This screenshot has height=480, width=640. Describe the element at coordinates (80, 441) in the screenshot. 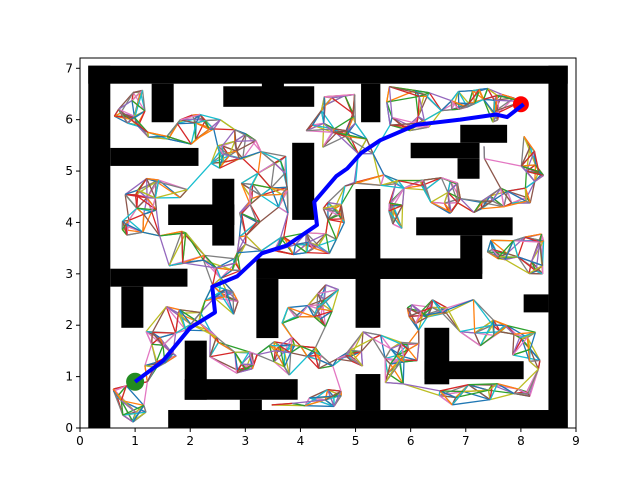

I see `x-tick-label: 0` at that location.